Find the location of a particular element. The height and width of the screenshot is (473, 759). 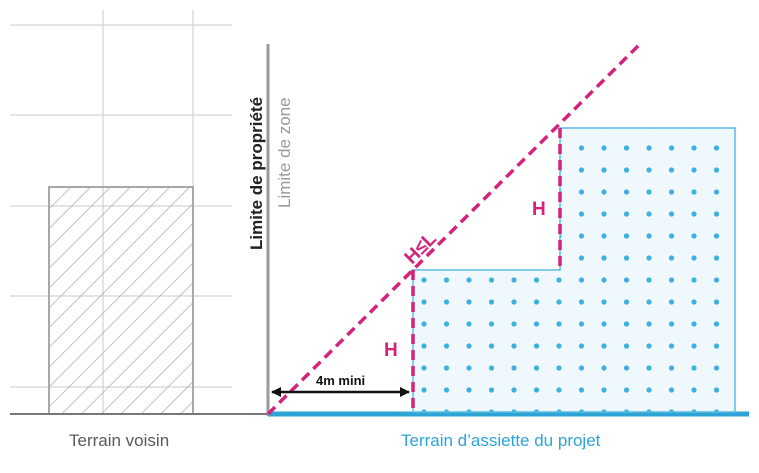

height-rule-label: H≤L is located at coordinates (421, 248).